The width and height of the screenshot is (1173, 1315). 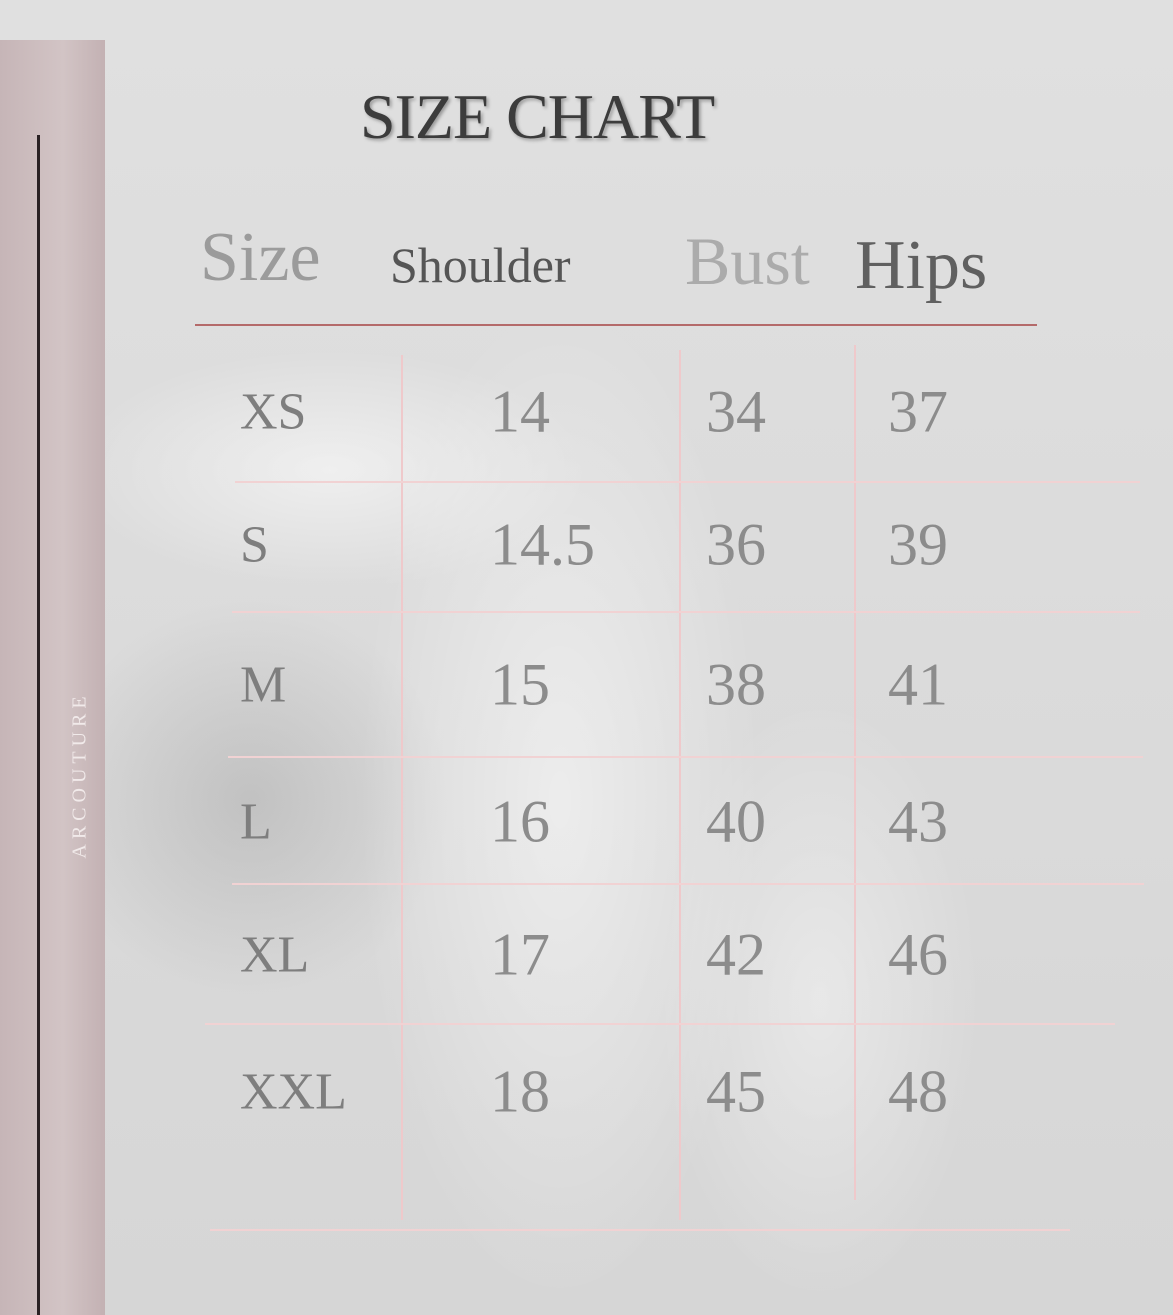 I want to click on cell-shoulder: 14, so click(x=520, y=411).